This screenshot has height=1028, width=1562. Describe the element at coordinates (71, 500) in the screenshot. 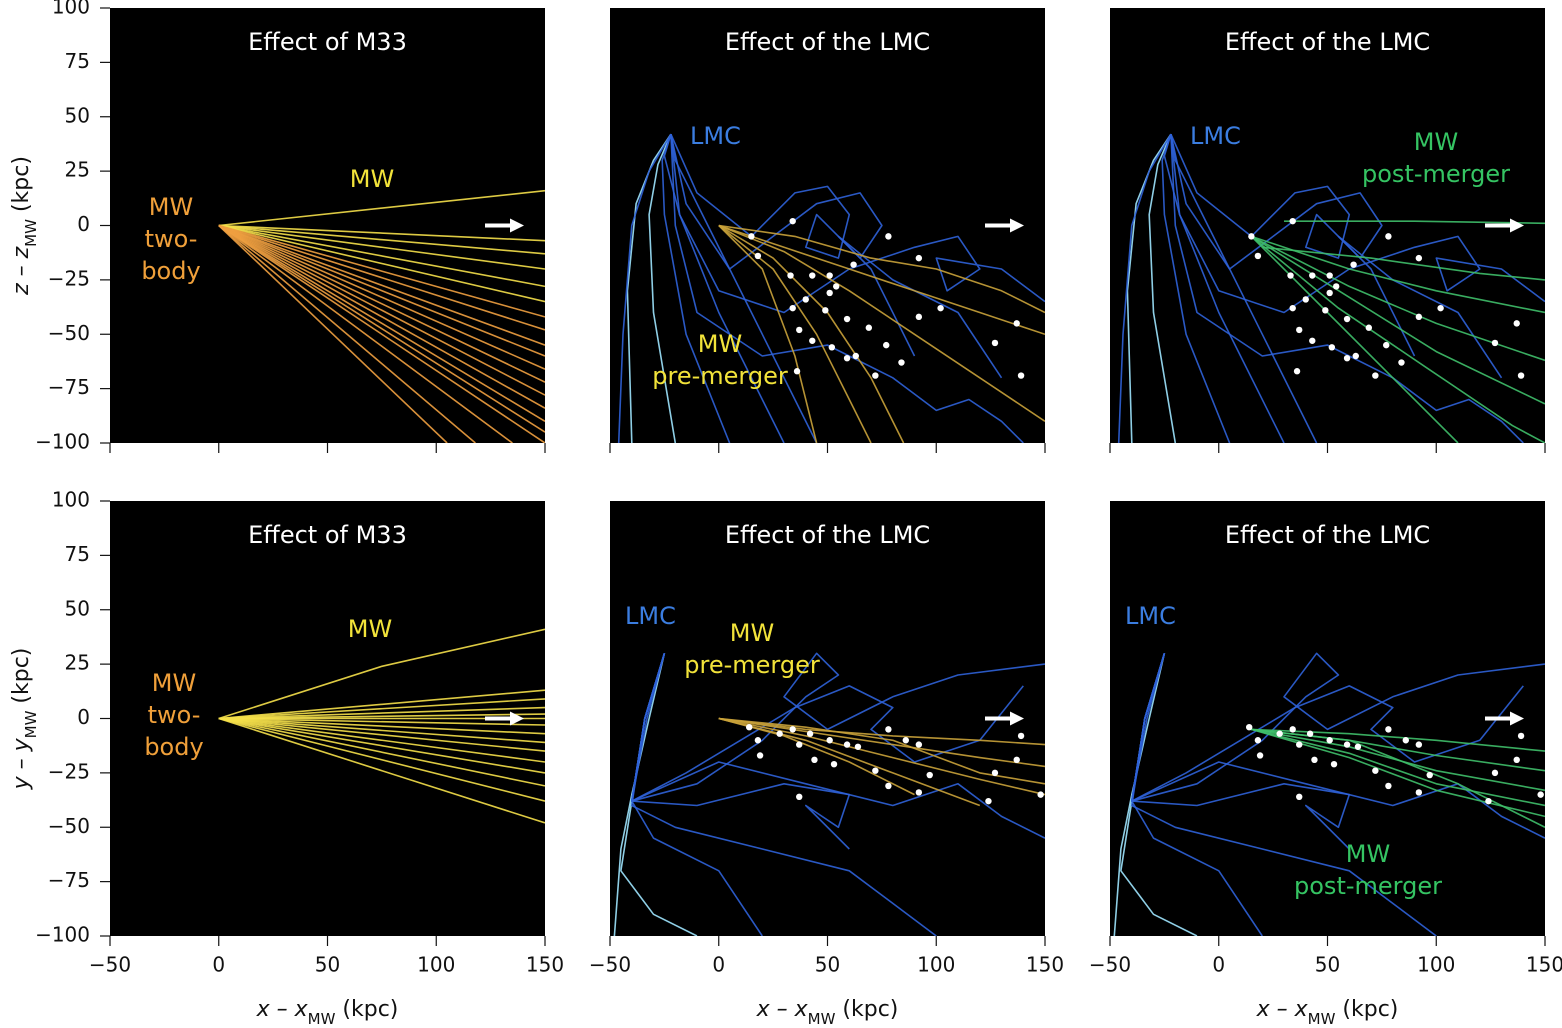

I see `y-tick-label: 100` at that location.